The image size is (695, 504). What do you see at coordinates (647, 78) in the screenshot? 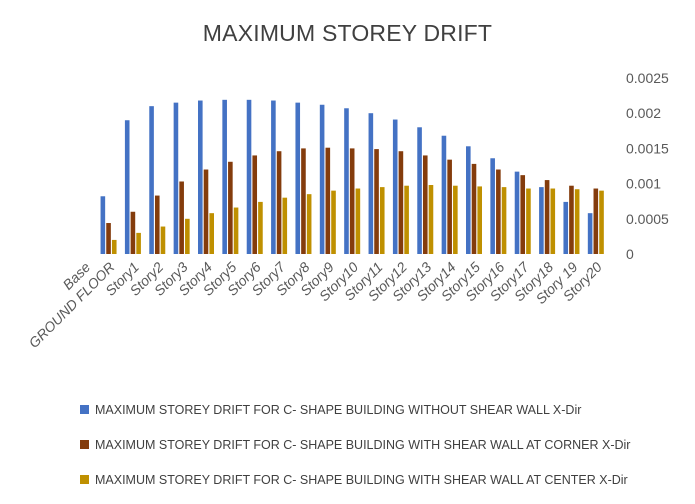
I see `y-tick-label: 0.0025` at bounding box center [647, 78].